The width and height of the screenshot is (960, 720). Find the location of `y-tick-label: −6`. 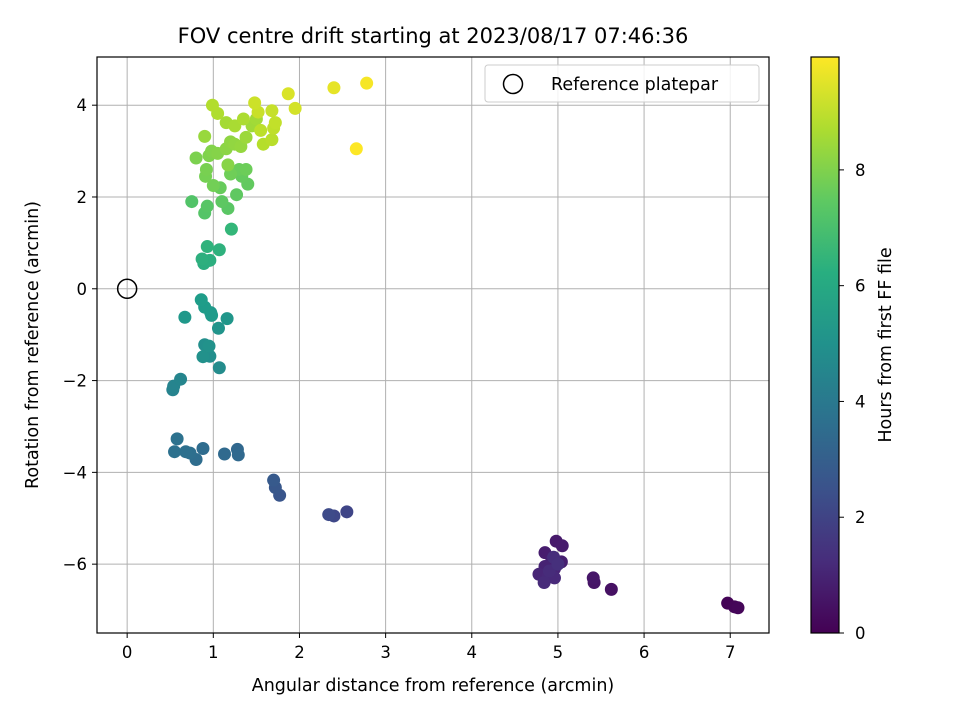

y-tick-label: −6 is located at coordinates (75, 564).